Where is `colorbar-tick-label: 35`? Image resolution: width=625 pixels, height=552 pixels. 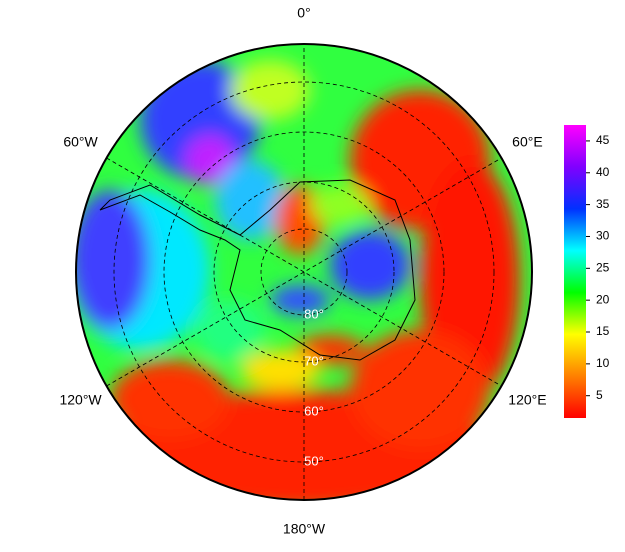 colorbar-tick-label: 35 is located at coordinates (603, 204).